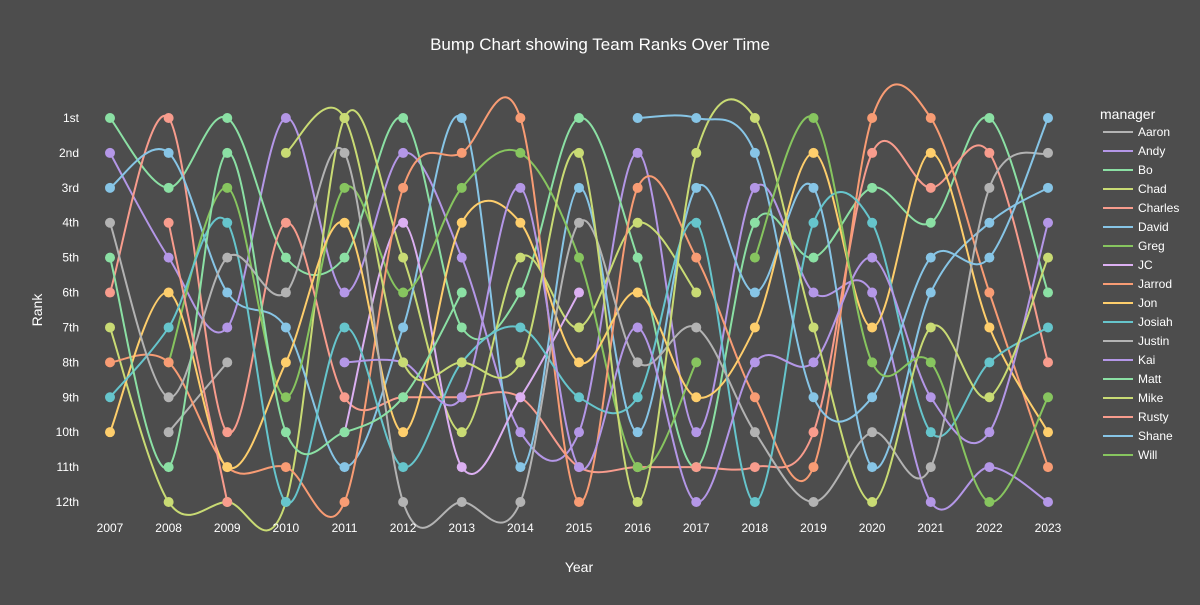 This screenshot has width=1200, height=605. Describe the element at coordinates (403, 528) in the screenshot. I see `x-tick-label: 2012` at that location.